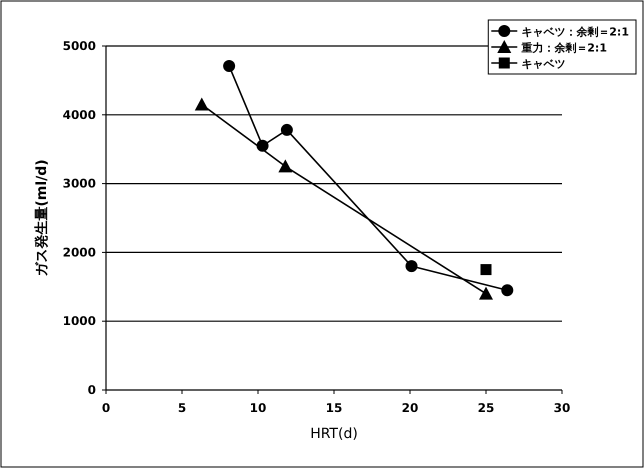  What do you see at coordinates (258, 408) in the screenshot?
I see `x-tick-label: 10` at bounding box center [258, 408].